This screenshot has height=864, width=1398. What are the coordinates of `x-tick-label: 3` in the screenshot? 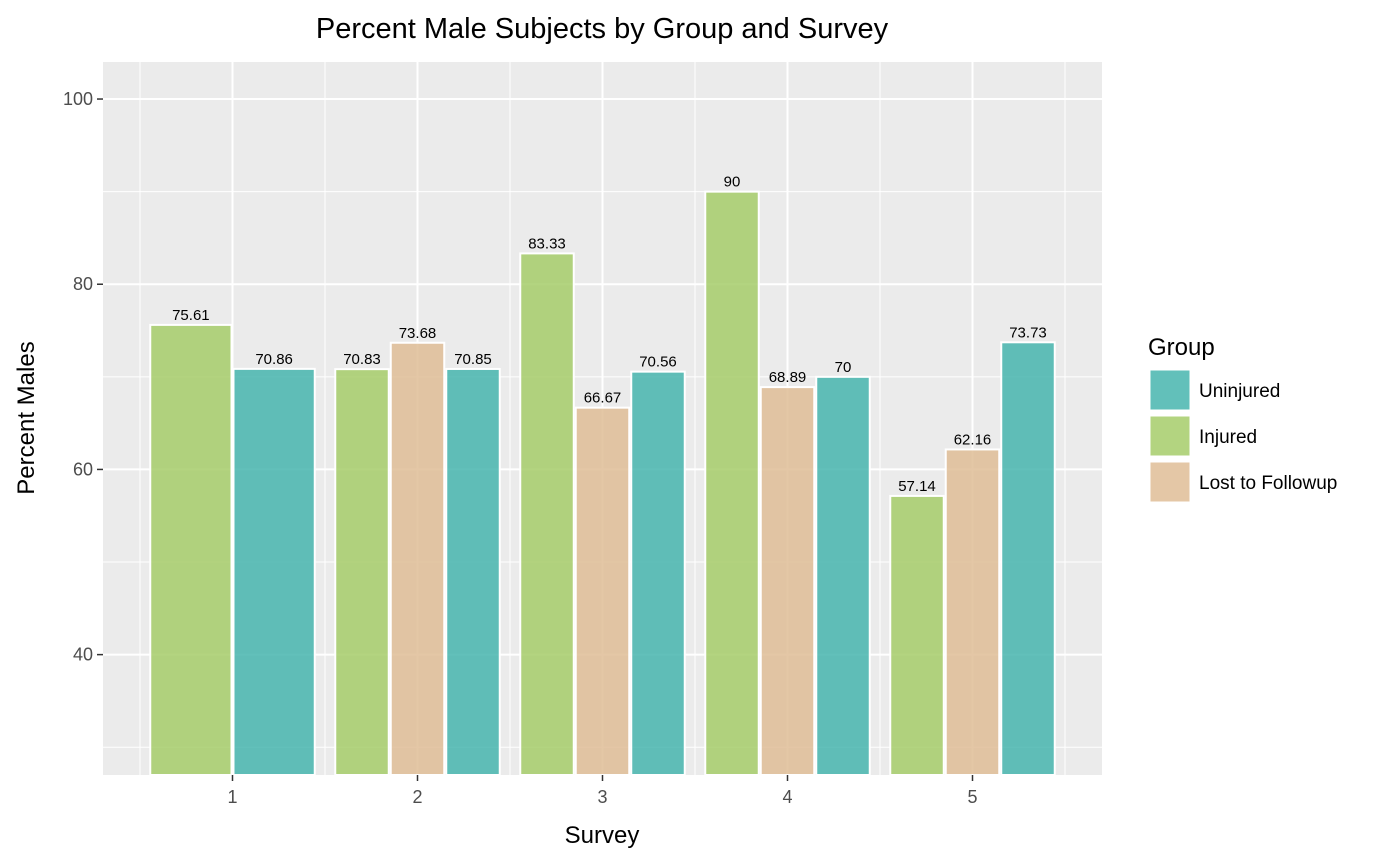 It's located at (602, 797).